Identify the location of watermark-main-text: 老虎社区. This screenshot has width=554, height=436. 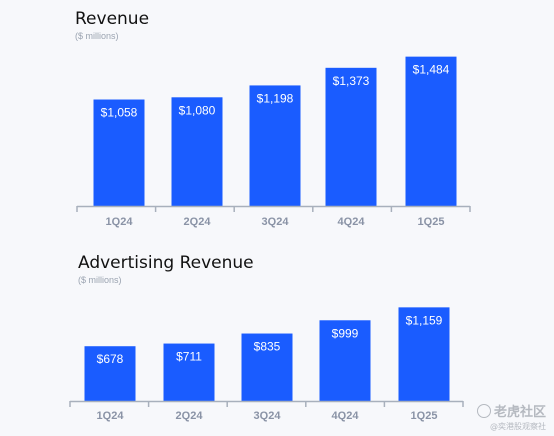
(519, 412).